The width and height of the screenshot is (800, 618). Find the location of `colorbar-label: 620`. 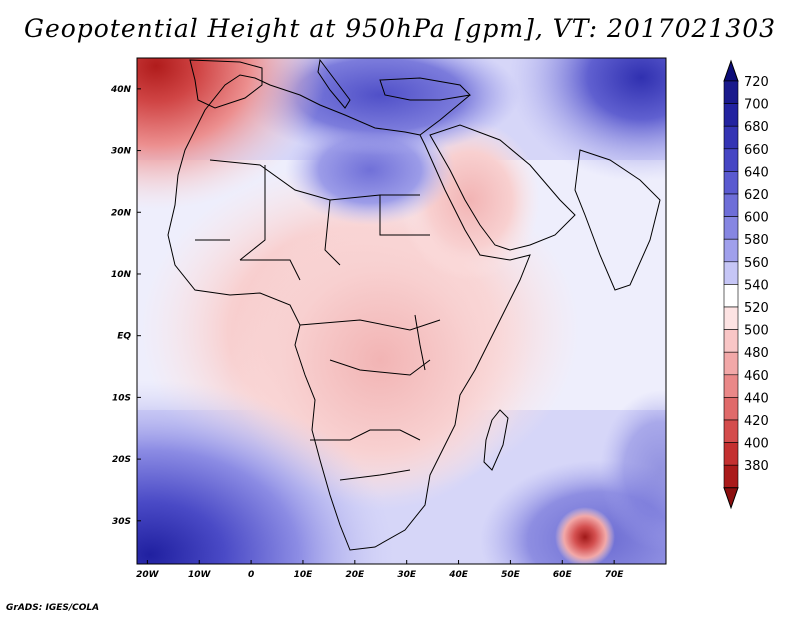

colorbar-label: 620 is located at coordinates (756, 195).